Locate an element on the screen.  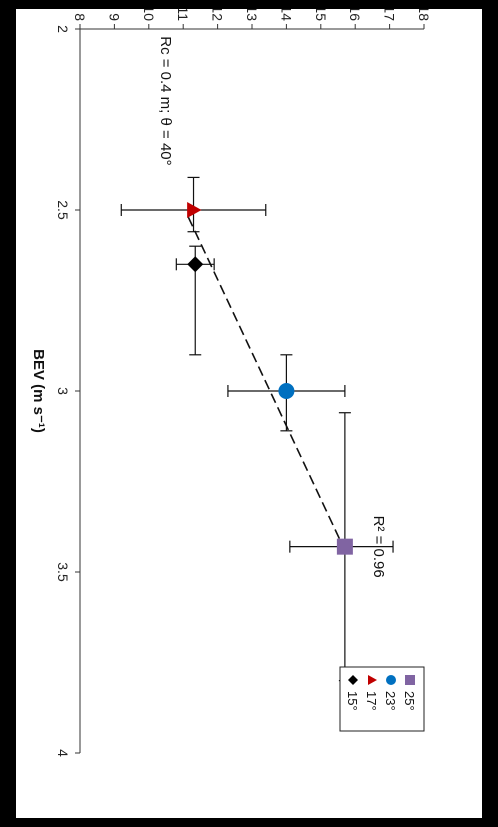
data-point-diamond is located at coordinates (195, 264).